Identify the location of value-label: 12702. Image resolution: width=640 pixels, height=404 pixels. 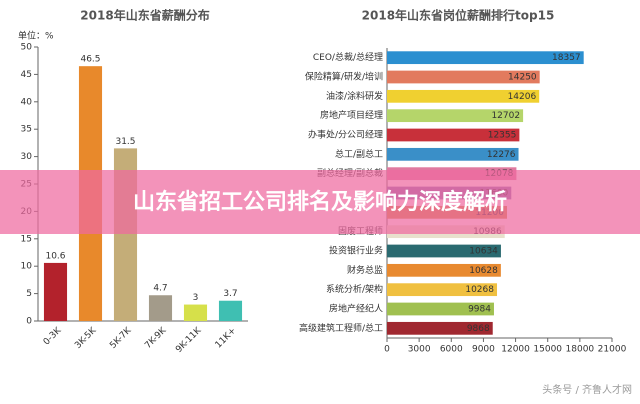
(505, 116).